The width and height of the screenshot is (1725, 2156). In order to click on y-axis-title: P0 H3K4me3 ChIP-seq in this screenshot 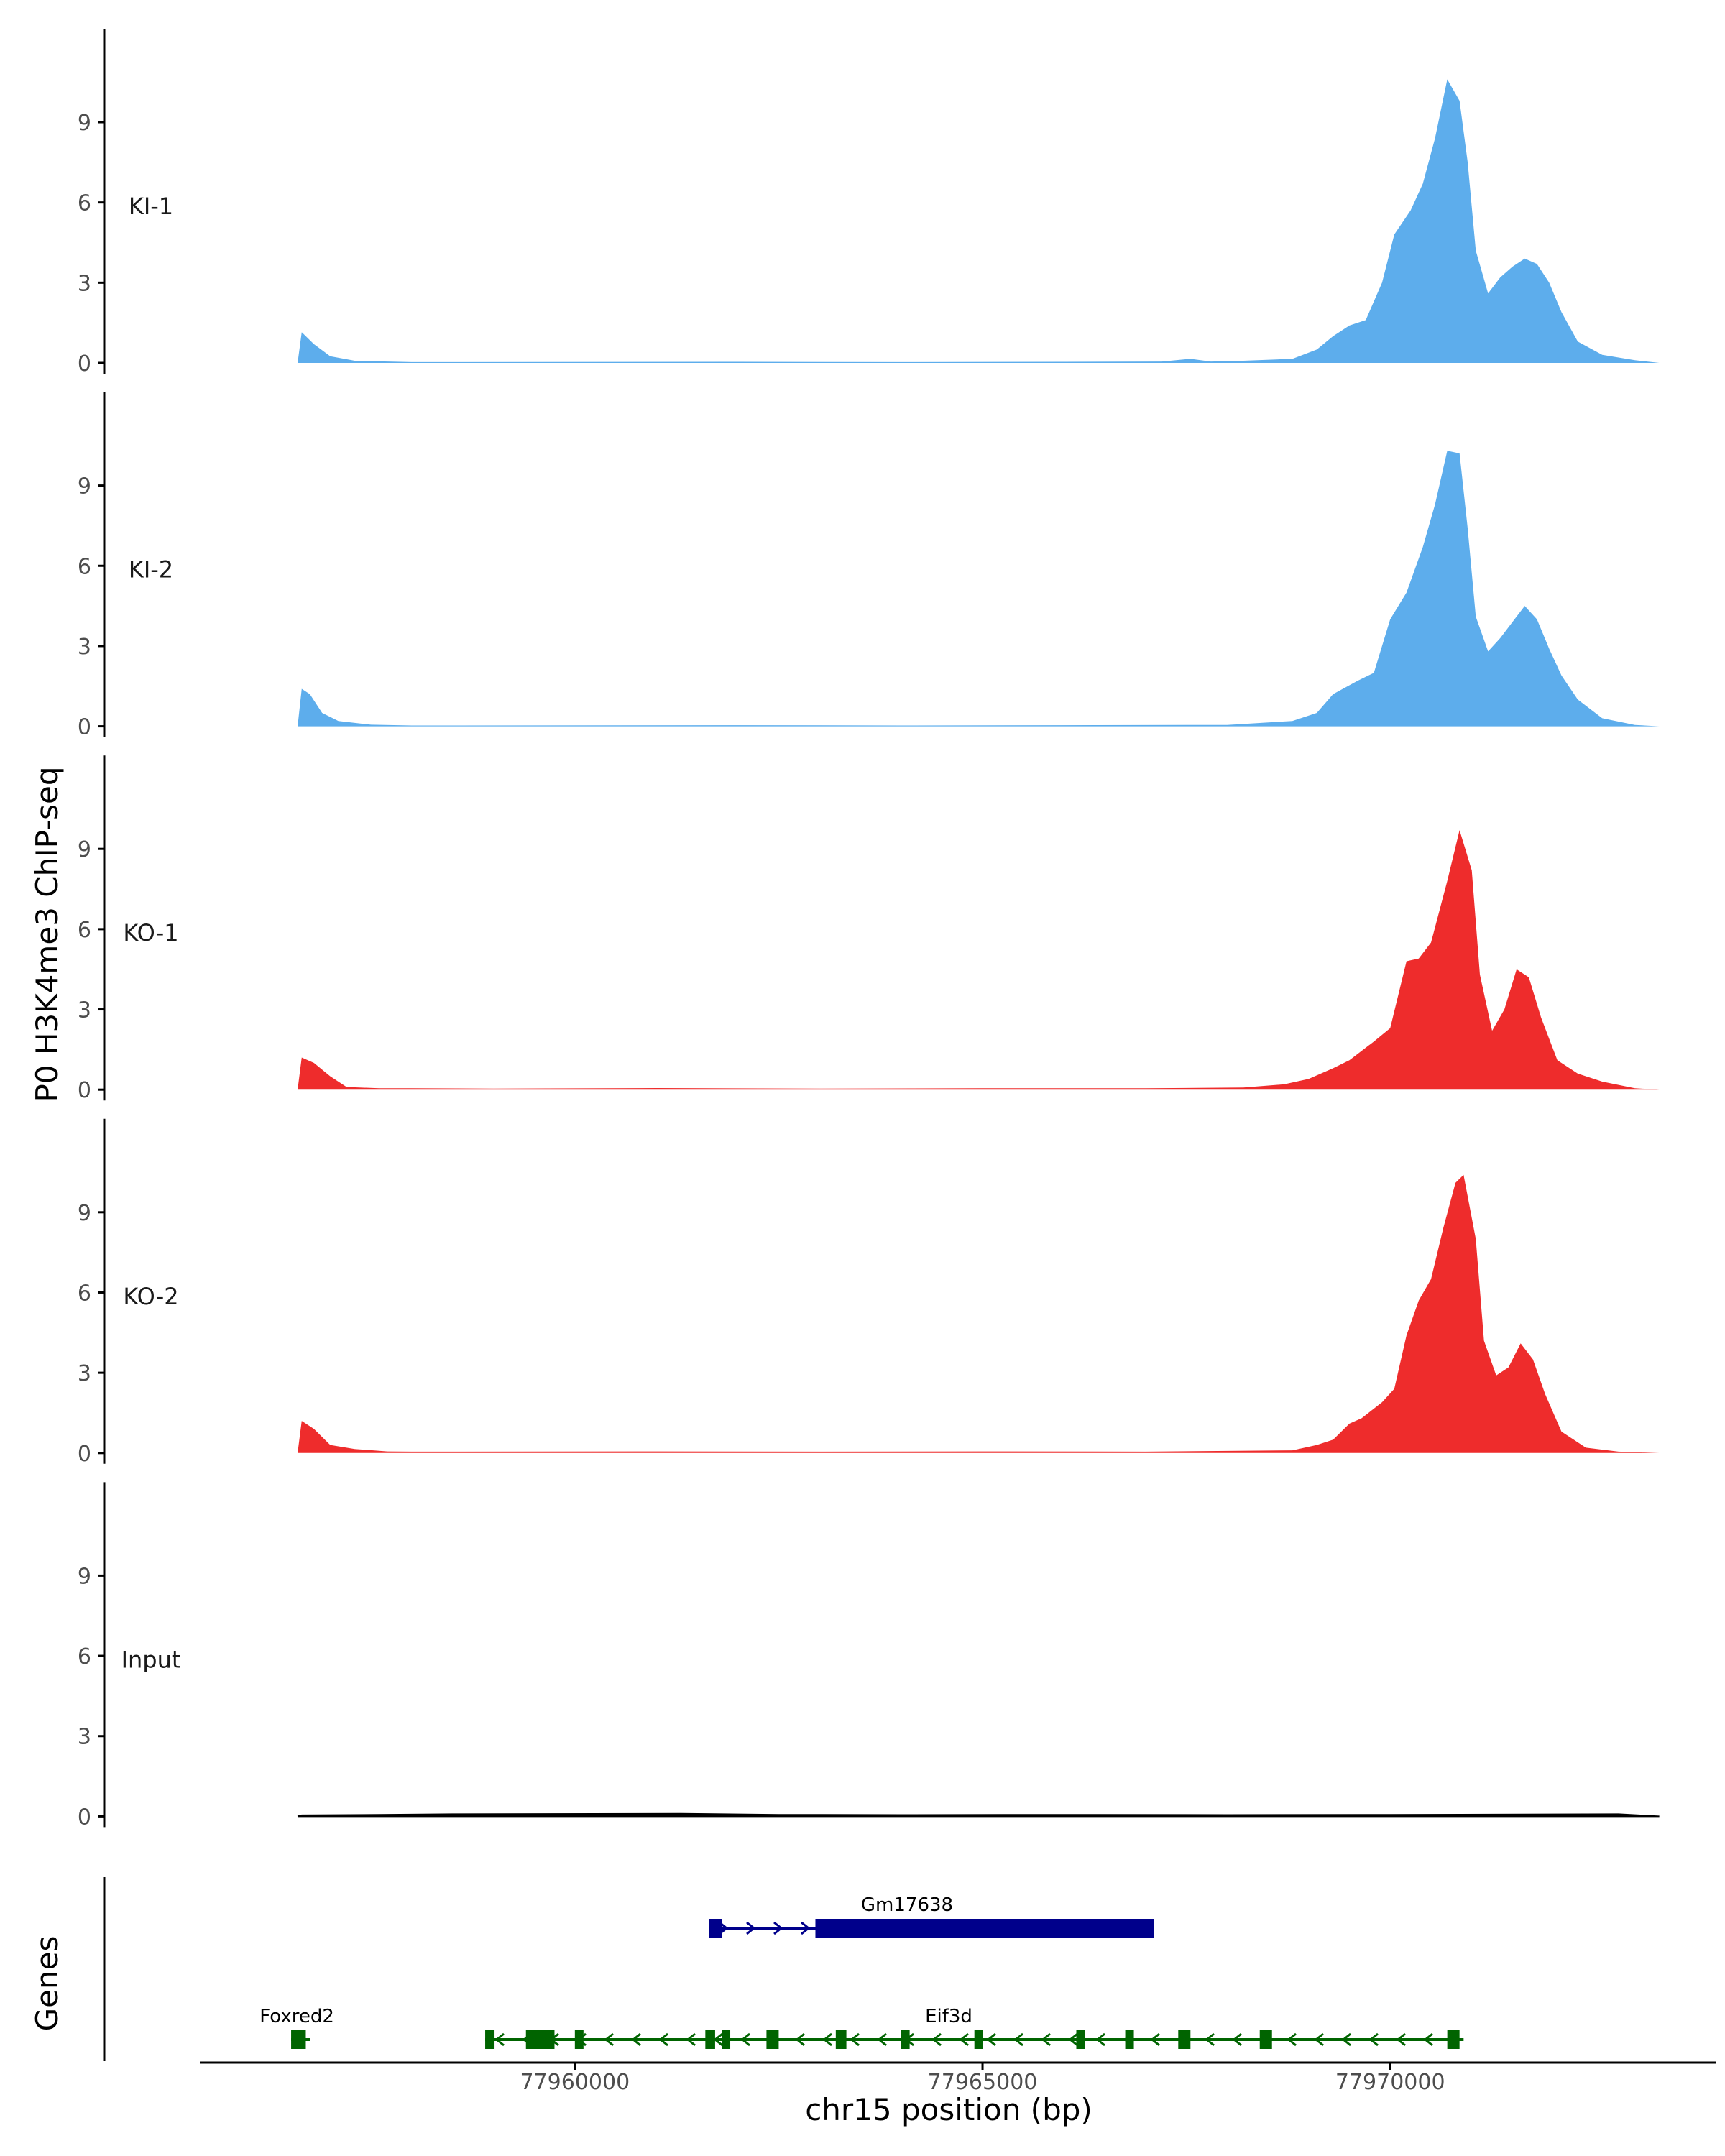, I will do `click(47, 934)`.